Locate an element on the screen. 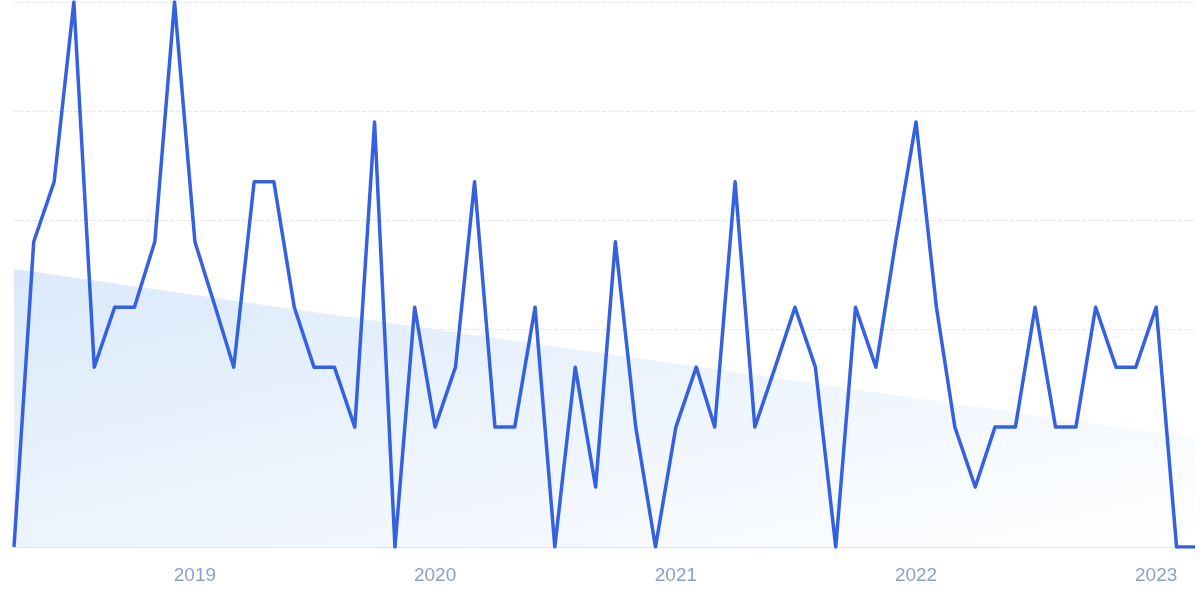 This screenshot has width=1200, height=599. x-tick-label: 2022 is located at coordinates (916, 574).